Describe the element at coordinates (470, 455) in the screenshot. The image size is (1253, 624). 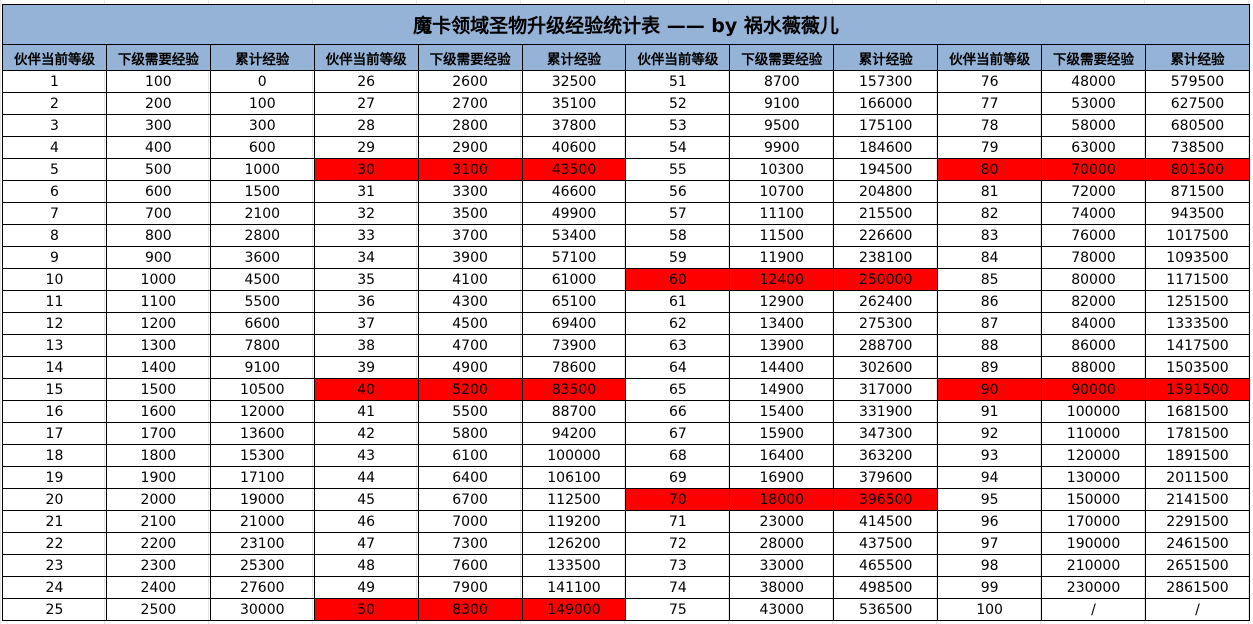
I see `next-level-exp-cell: 6100` at that location.